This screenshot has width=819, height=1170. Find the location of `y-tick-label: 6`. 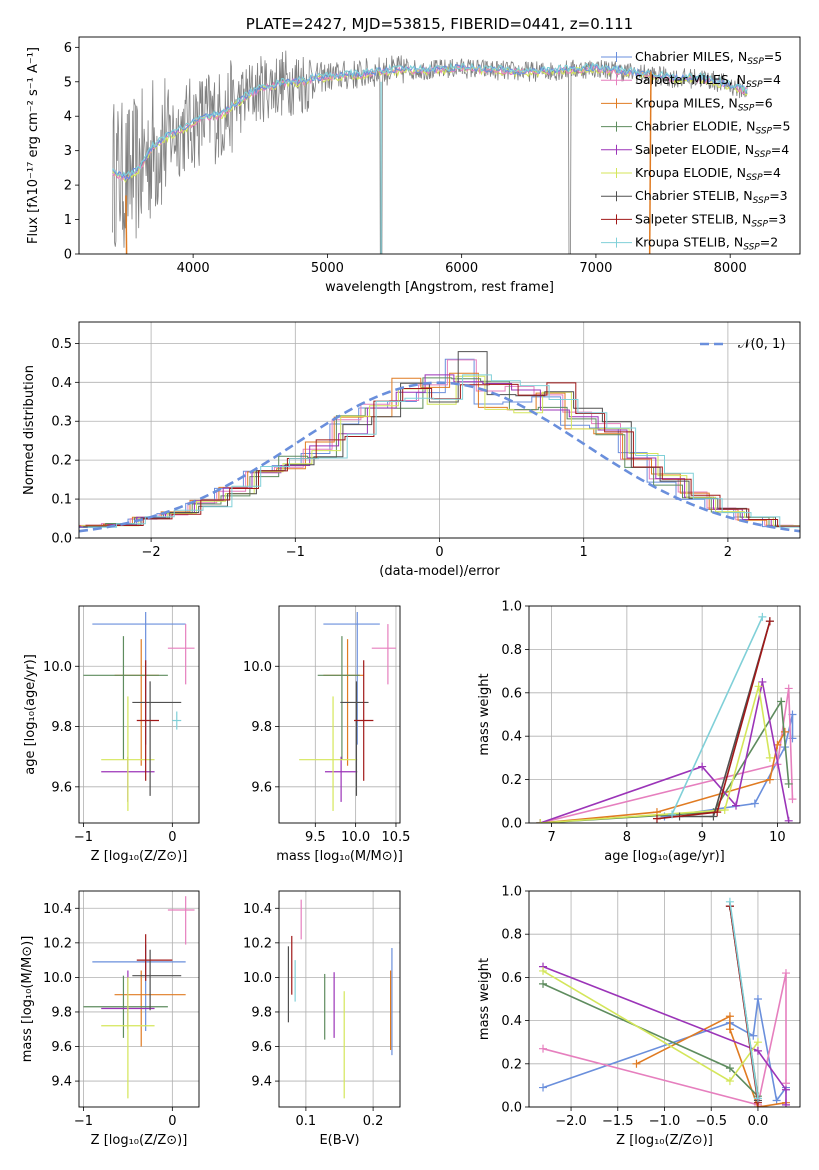

y-tick-label: 6 is located at coordinates (68, 48).